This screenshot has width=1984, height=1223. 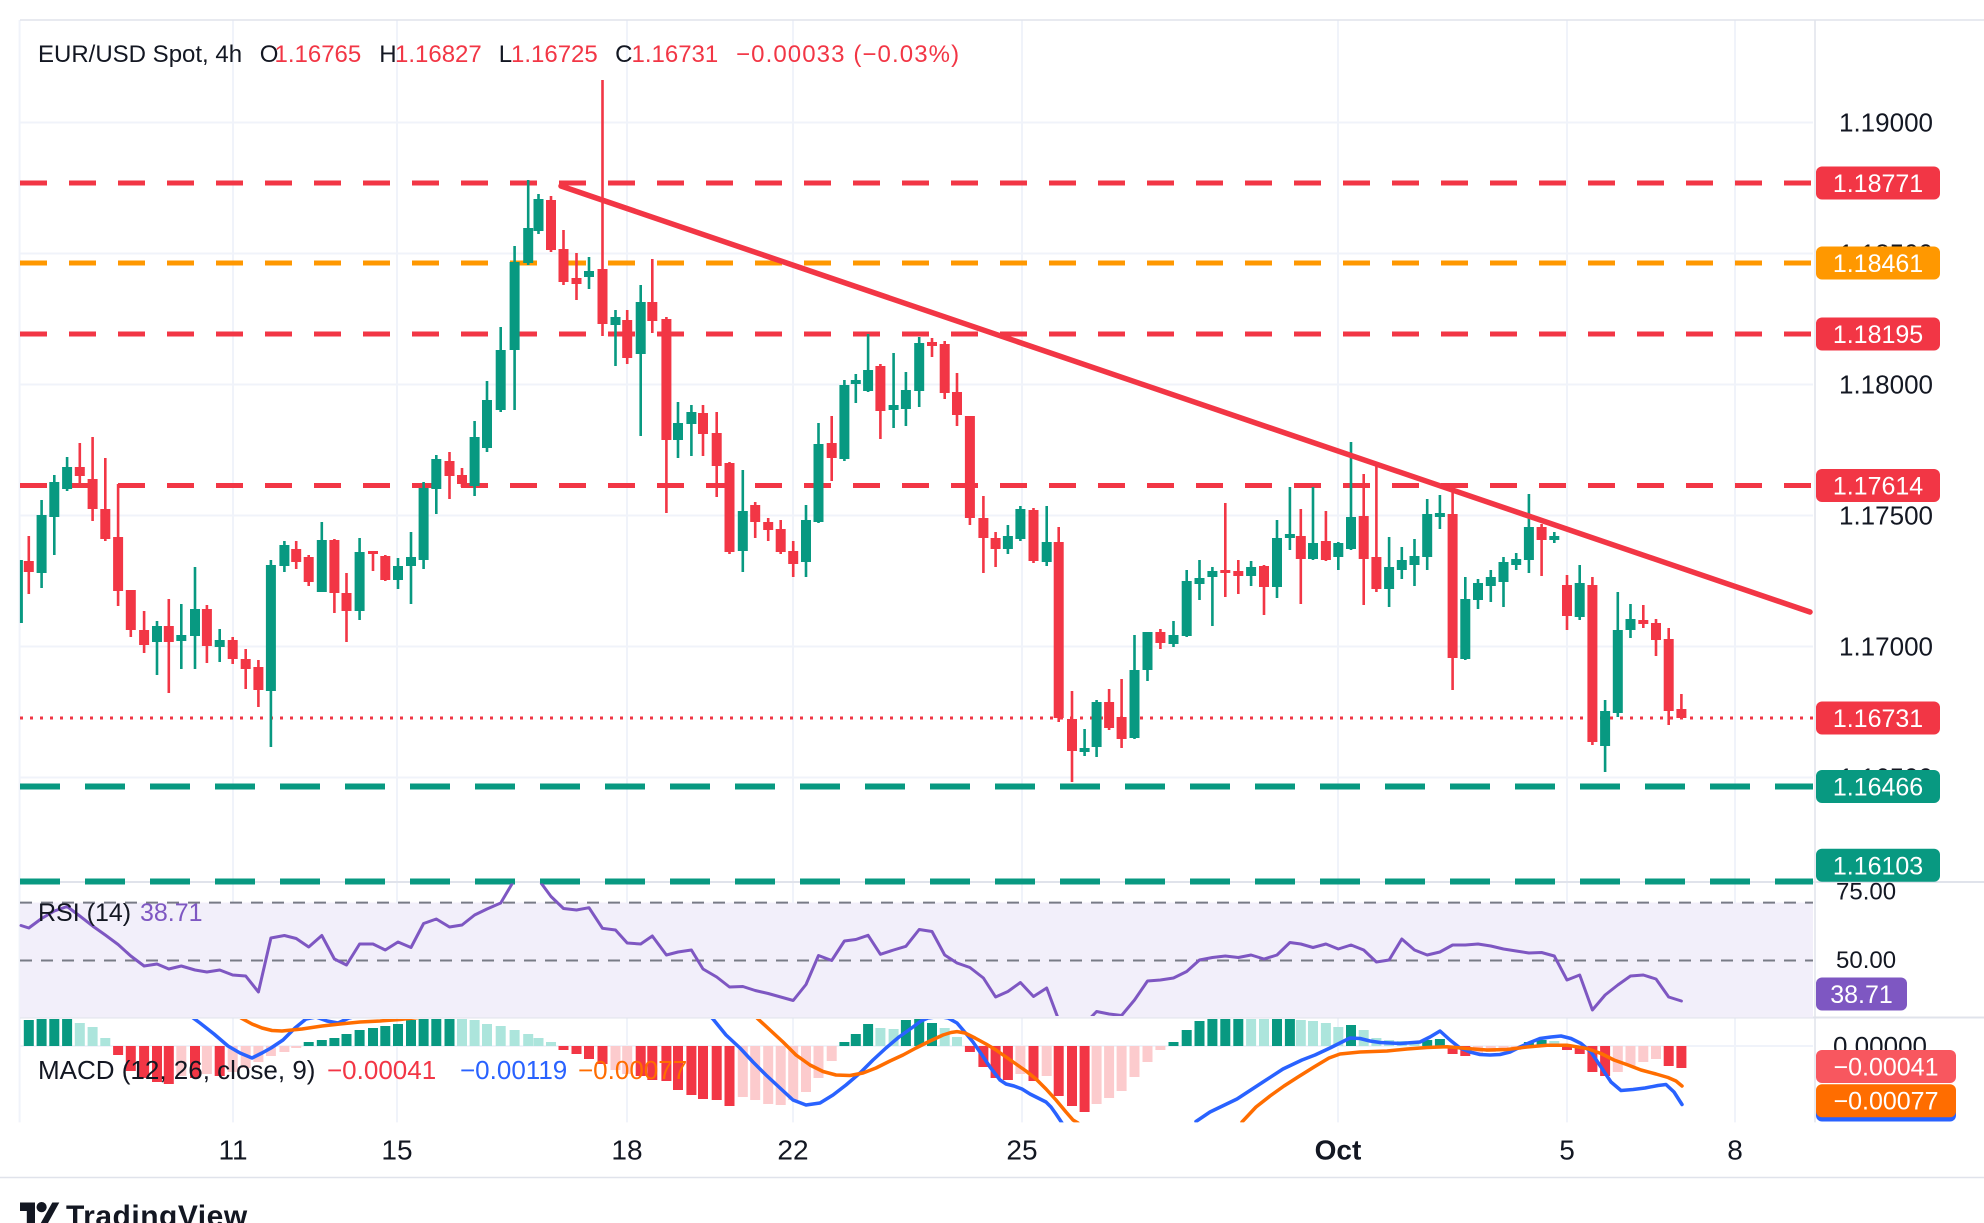 I want to click on svg-text: 1.16765, so click(x=318, y=54).